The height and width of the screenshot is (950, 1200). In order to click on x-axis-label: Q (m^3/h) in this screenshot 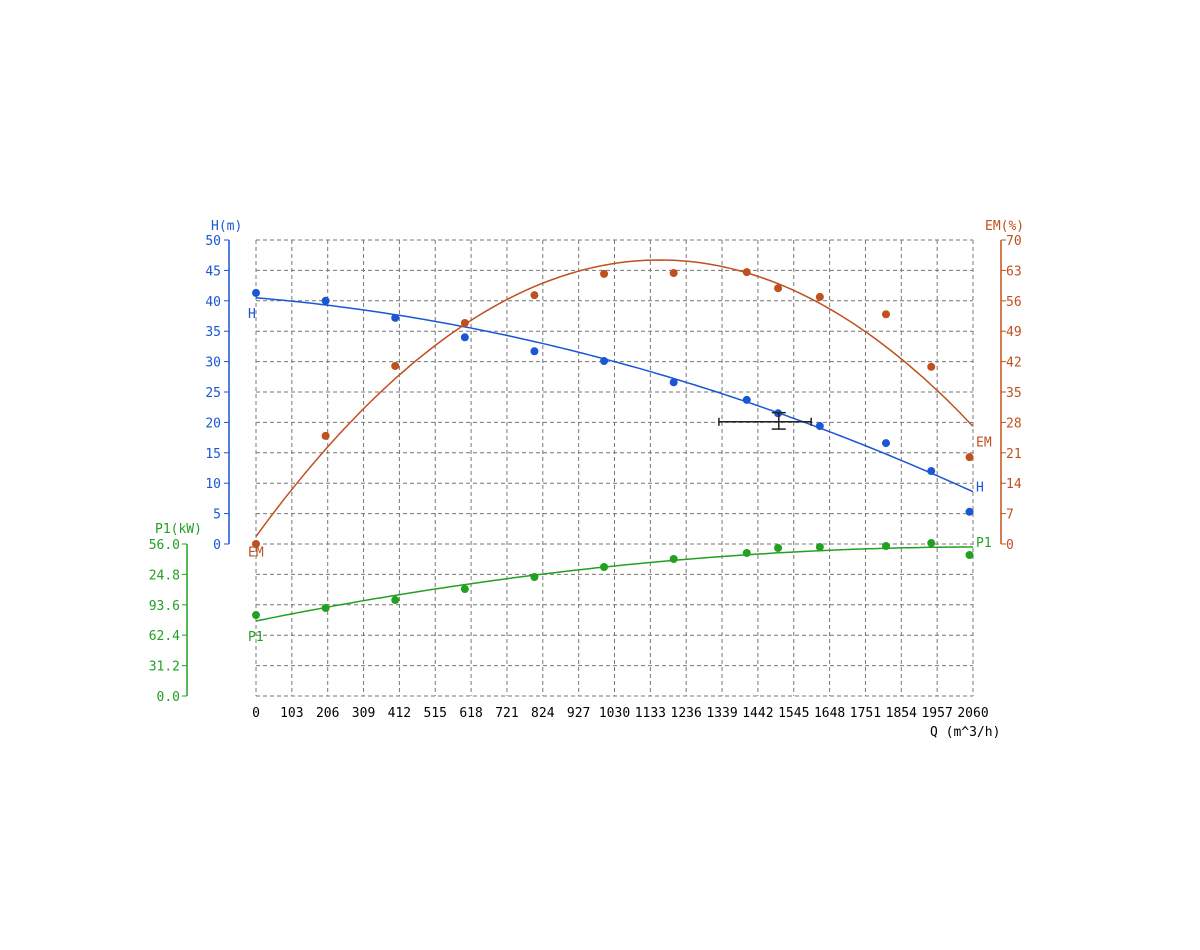, I will do `click(965, 732)`.